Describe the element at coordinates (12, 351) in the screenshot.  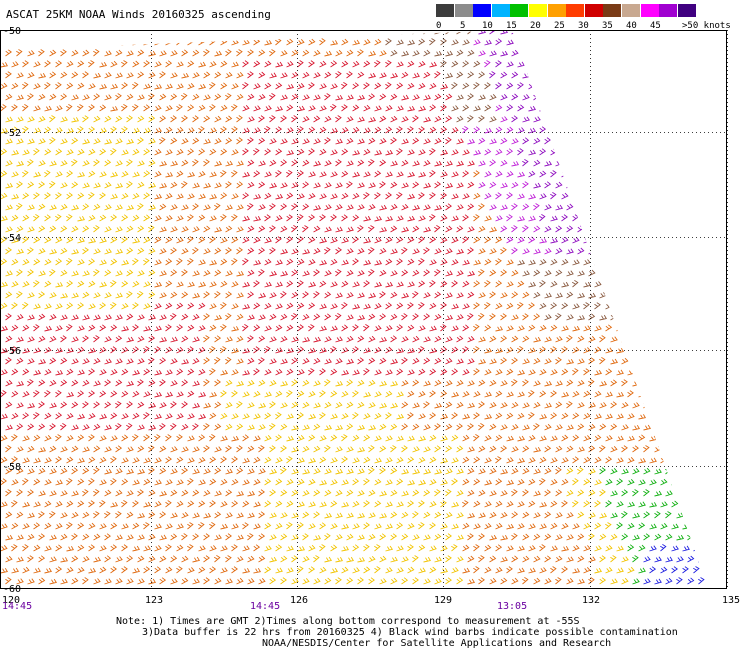
I see `latitude-label: -56` at that location.